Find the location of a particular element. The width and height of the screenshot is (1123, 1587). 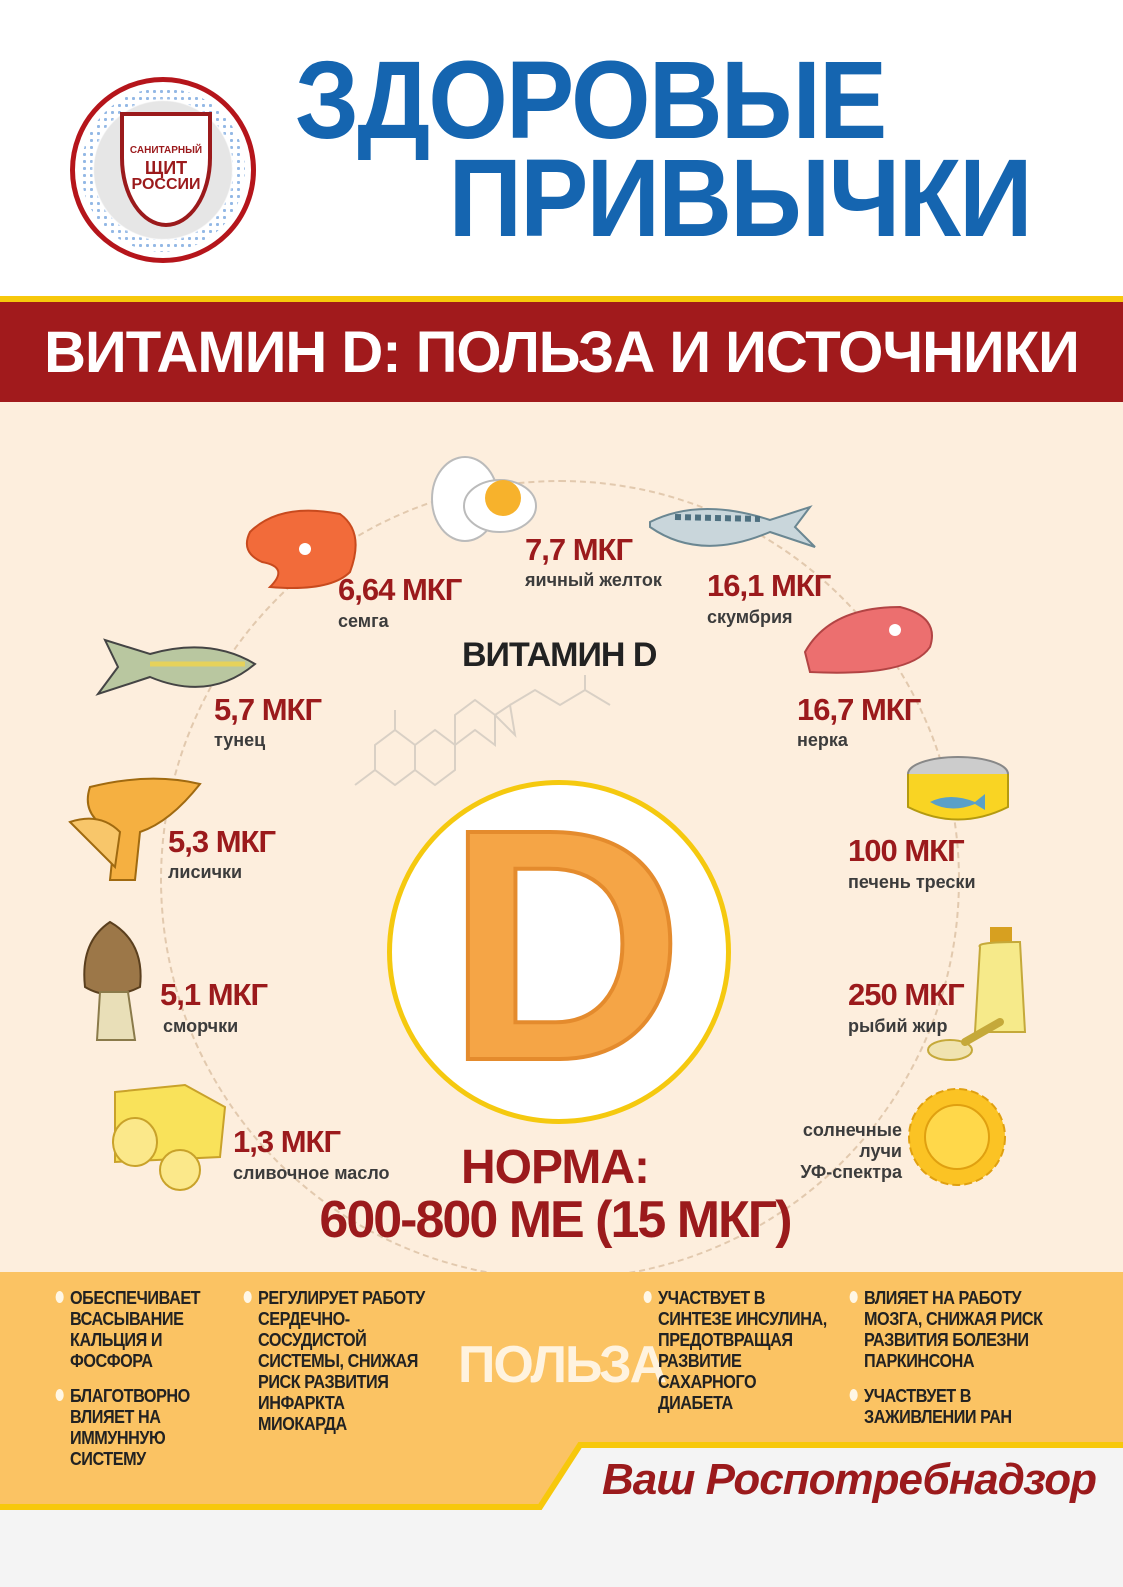

logo-line3: РОССИИ is located at coordinates (166, 184).